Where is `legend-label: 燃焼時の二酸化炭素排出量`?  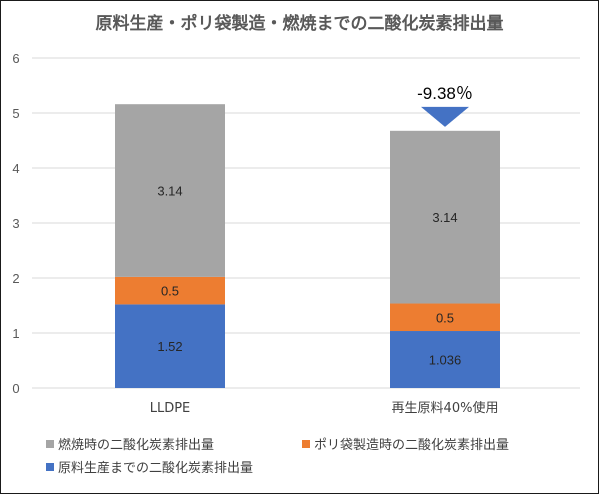
legend-label: 燃焼時の二酸化炭素排出量 is located at coordinates (136, 445).